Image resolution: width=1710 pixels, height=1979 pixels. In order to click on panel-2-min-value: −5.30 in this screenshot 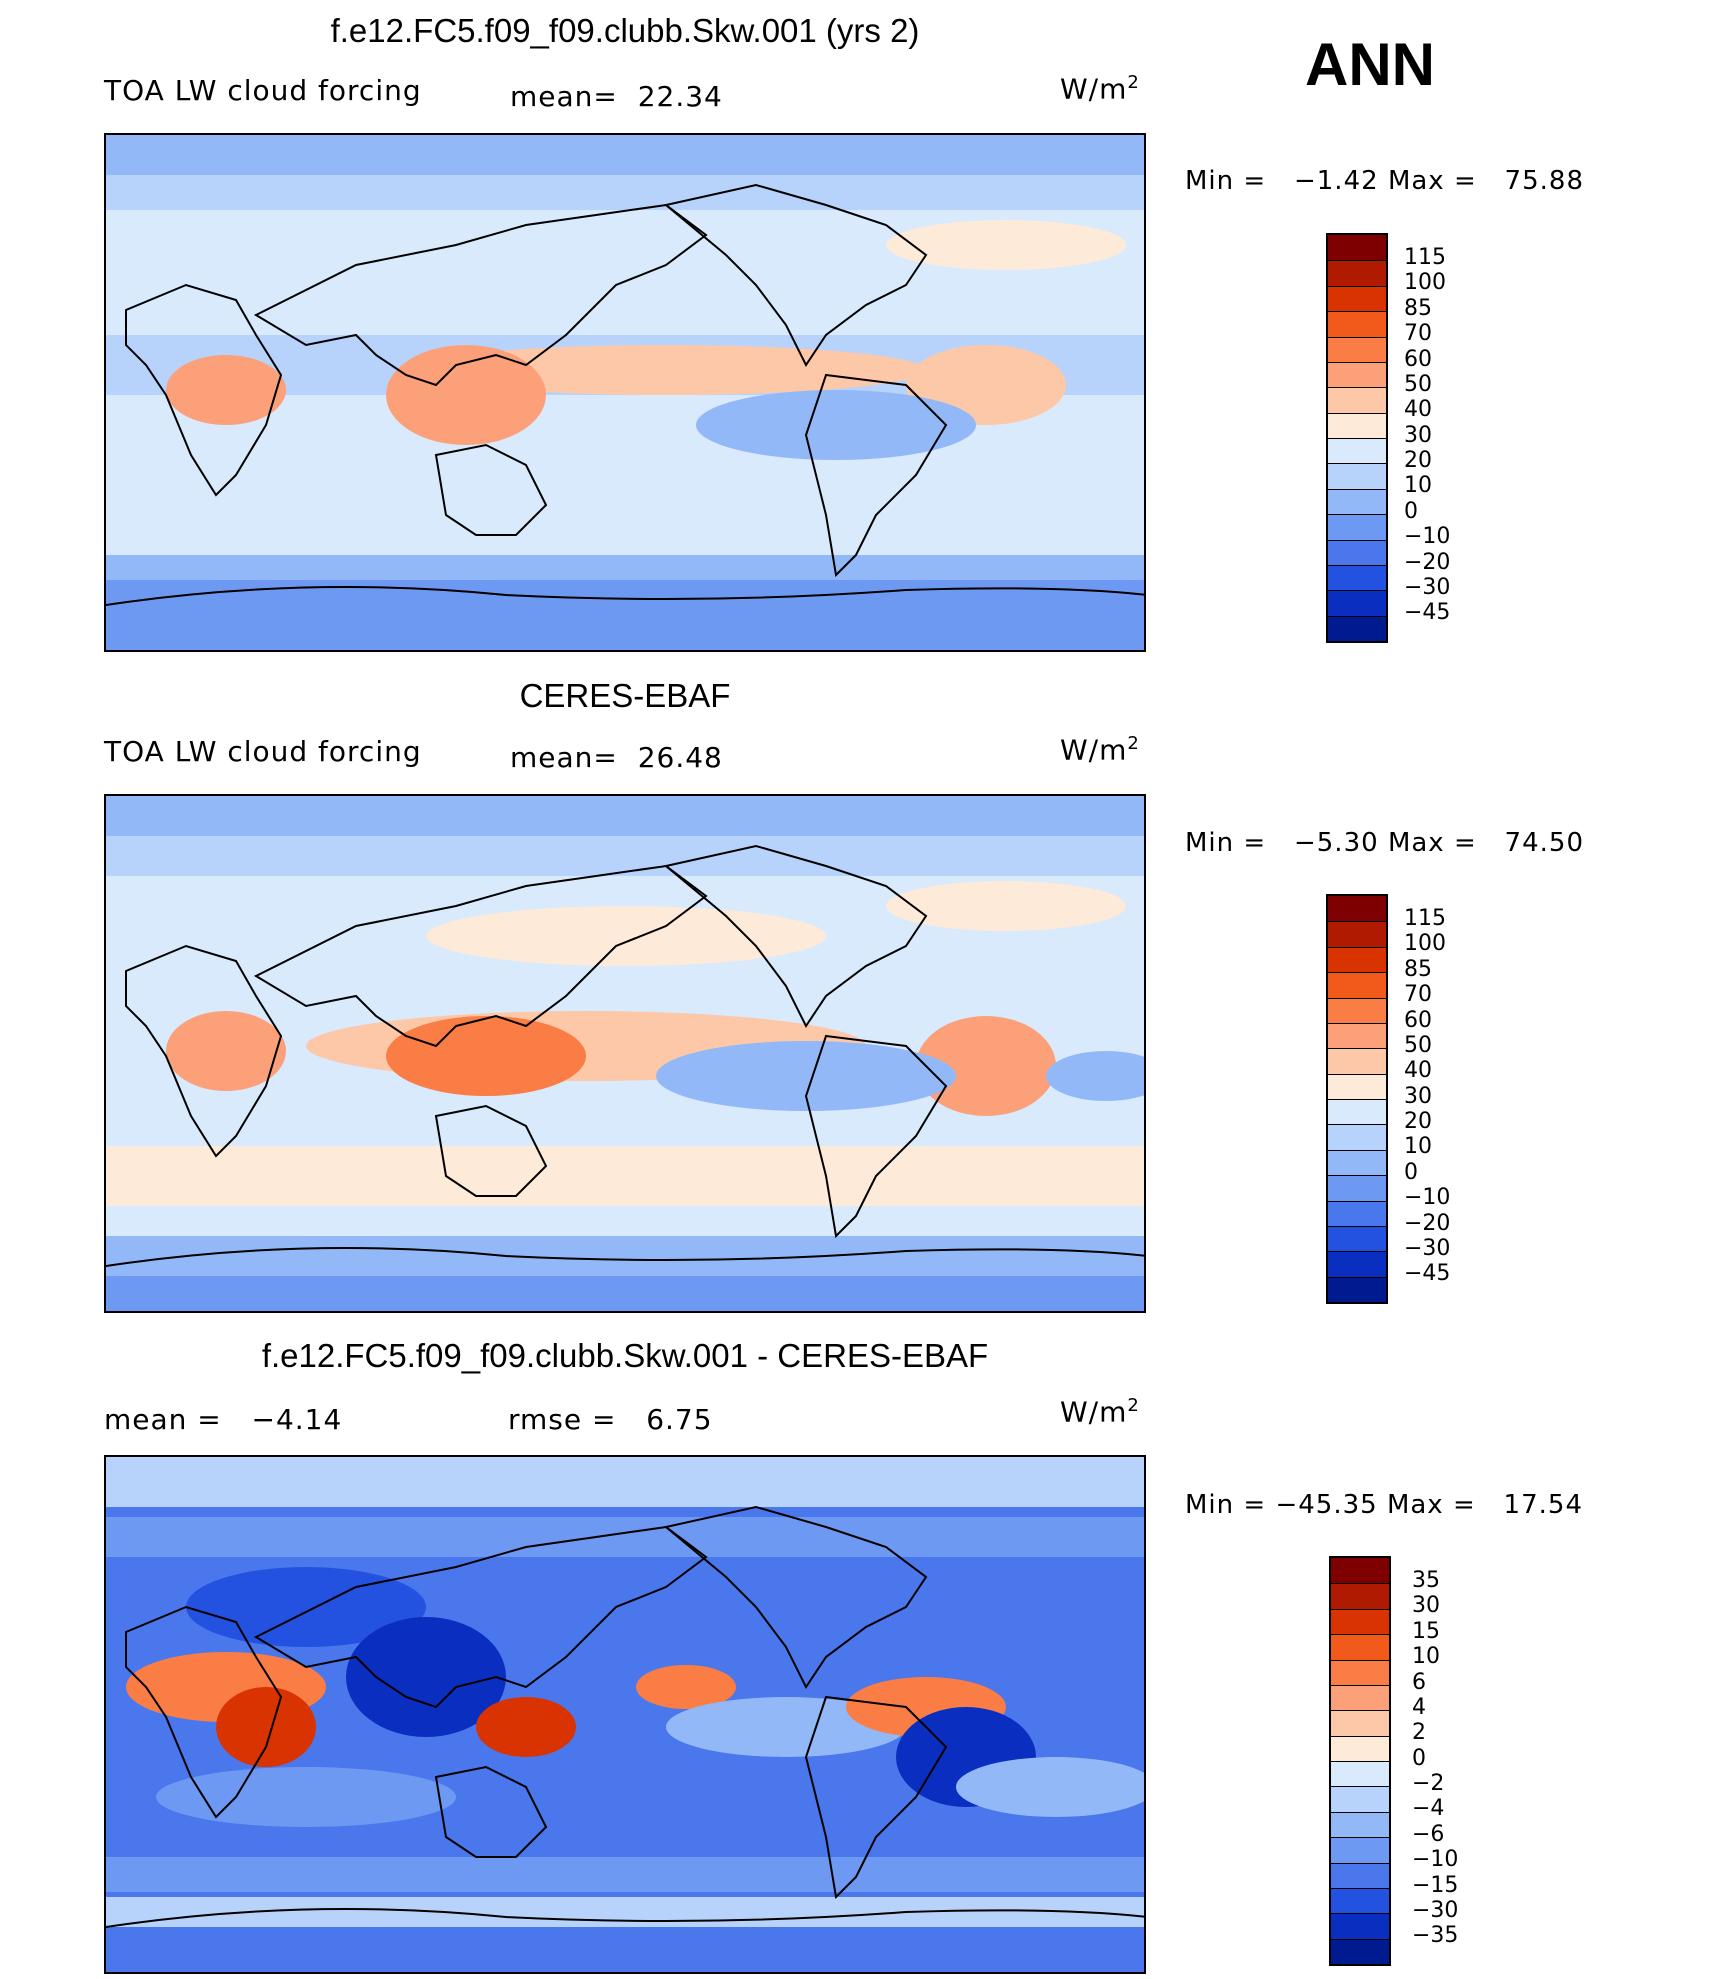, I will do `click(1336, 843)`.